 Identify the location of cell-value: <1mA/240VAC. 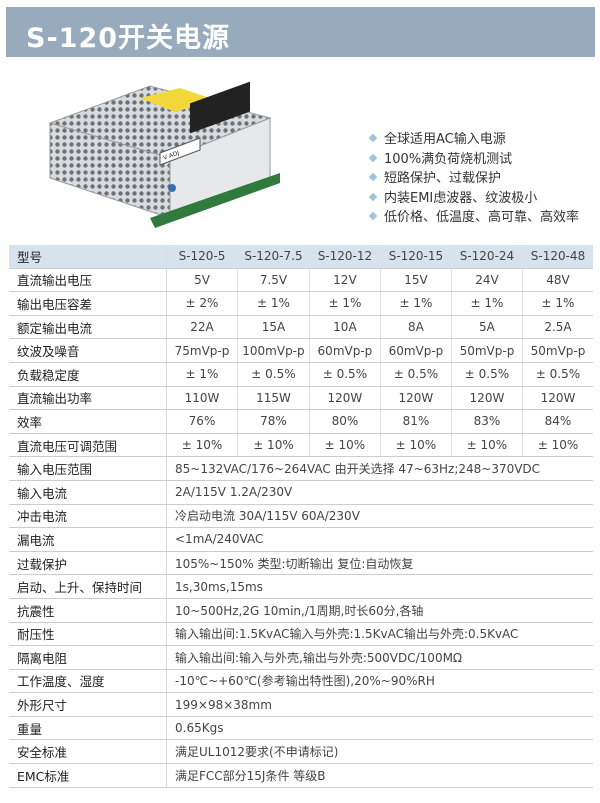
(379, 539).